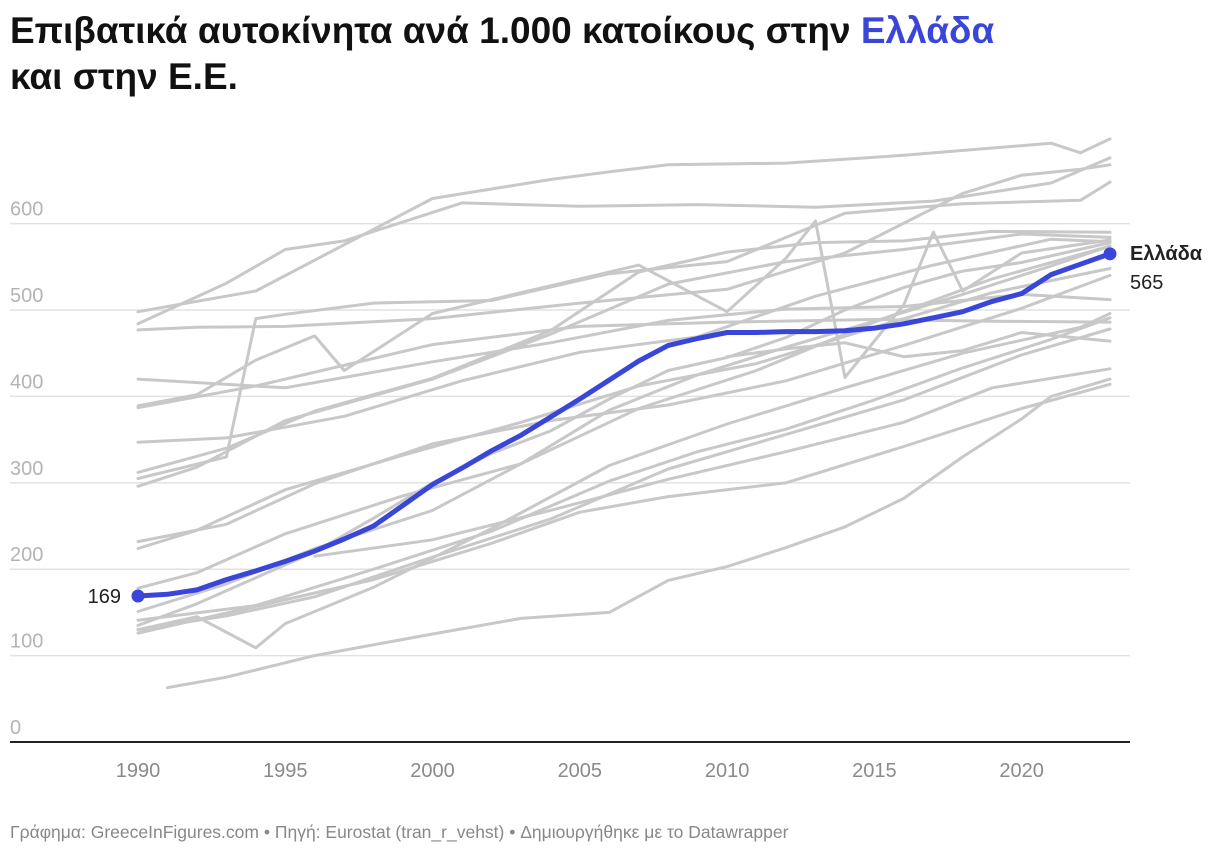 The width and height of the screenshot is (1220, 858). I want to click on y-tick-label: 300, so click(26, 469).